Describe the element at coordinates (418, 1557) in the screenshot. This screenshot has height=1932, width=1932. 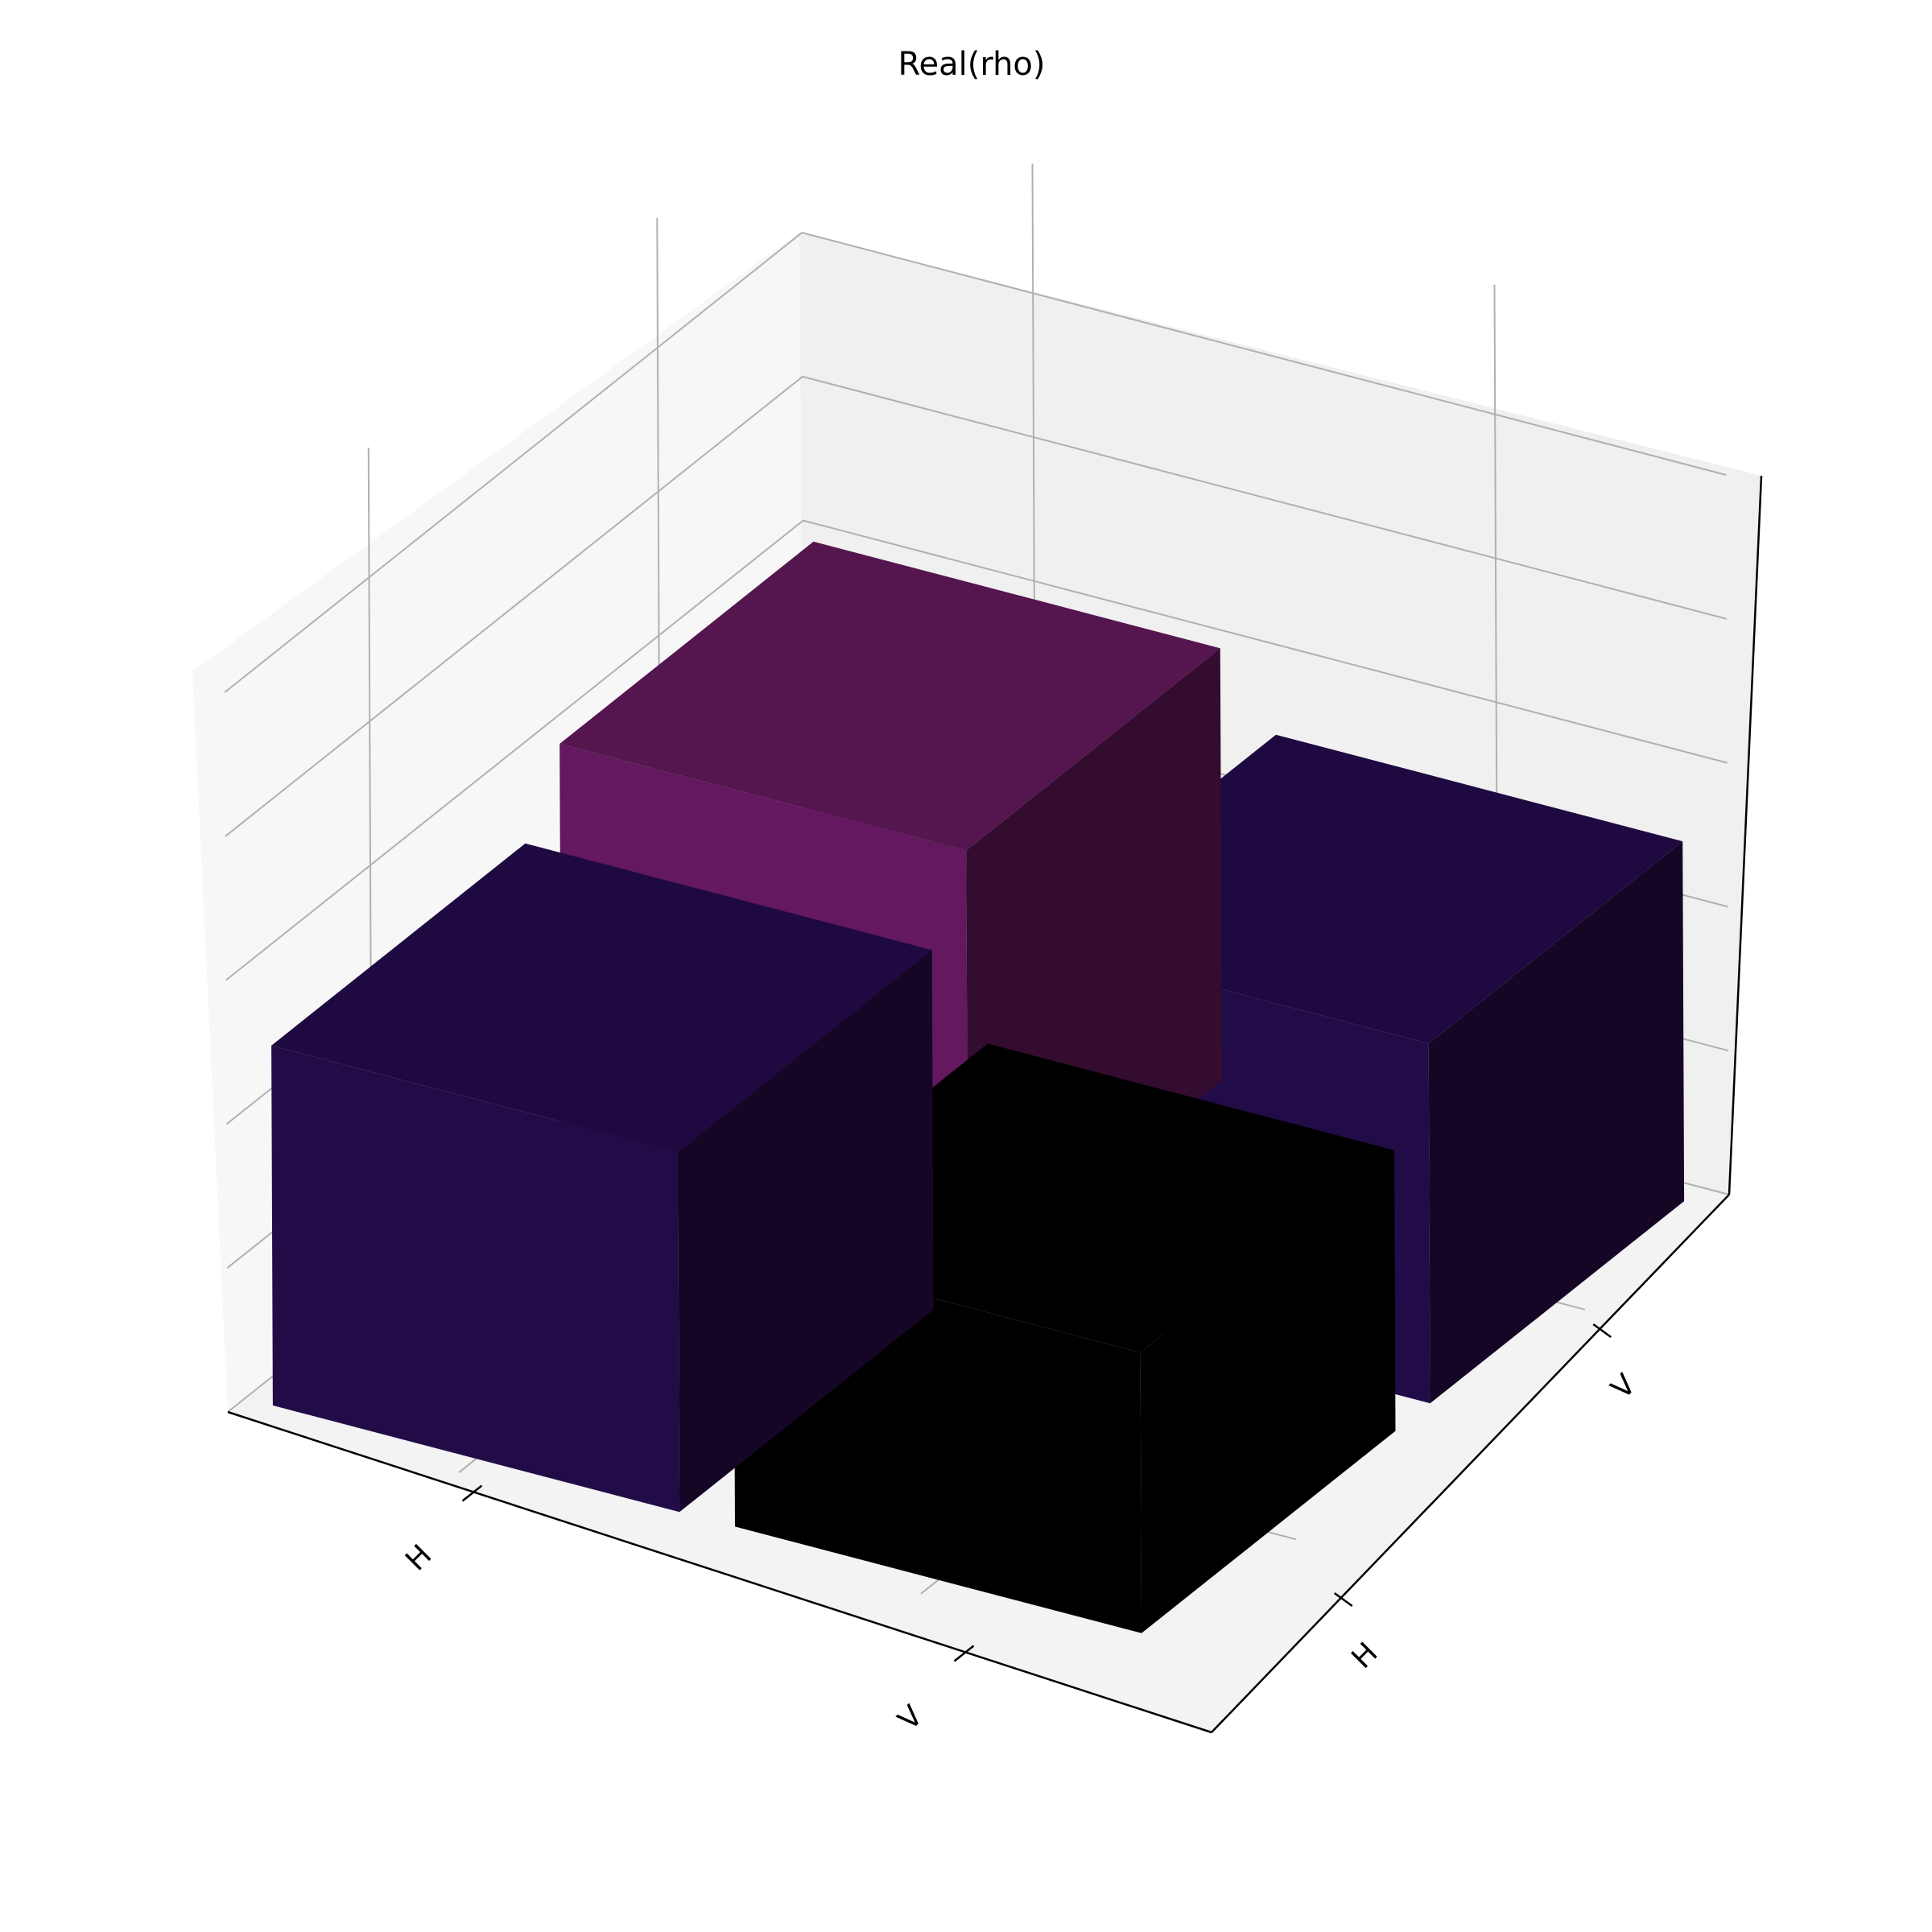
I see `x-tick-label: H` at that location.